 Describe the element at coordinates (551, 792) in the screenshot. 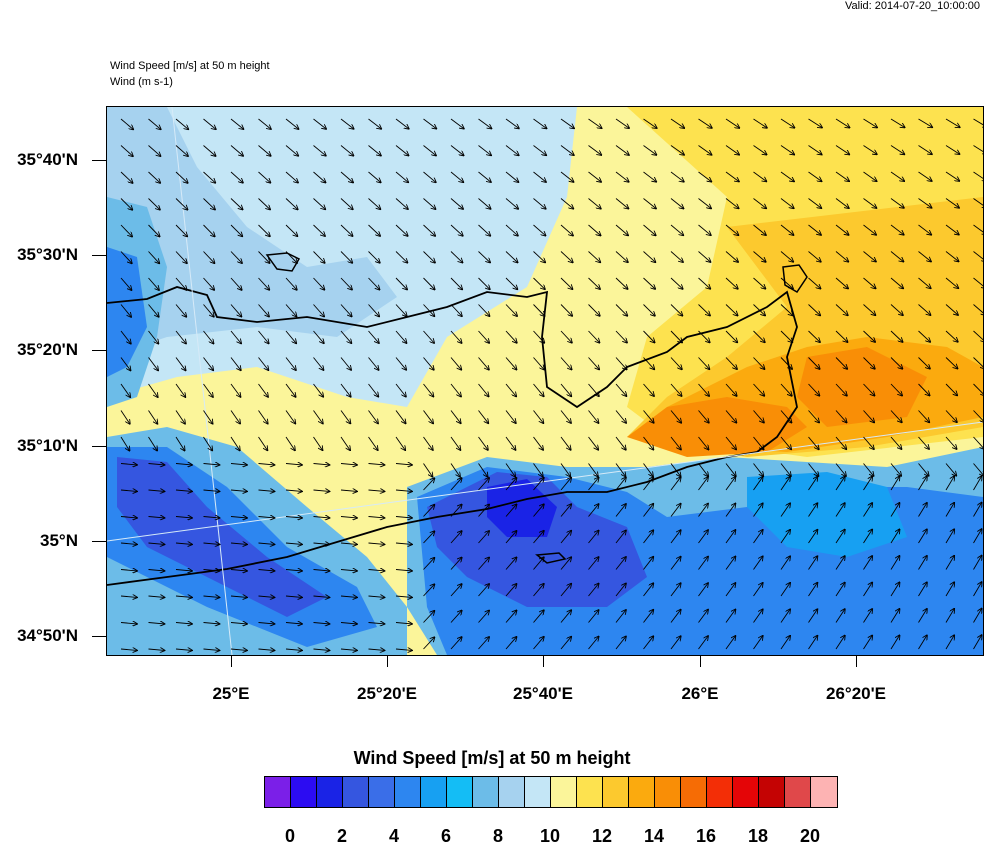

I see `colorbar` at that location.